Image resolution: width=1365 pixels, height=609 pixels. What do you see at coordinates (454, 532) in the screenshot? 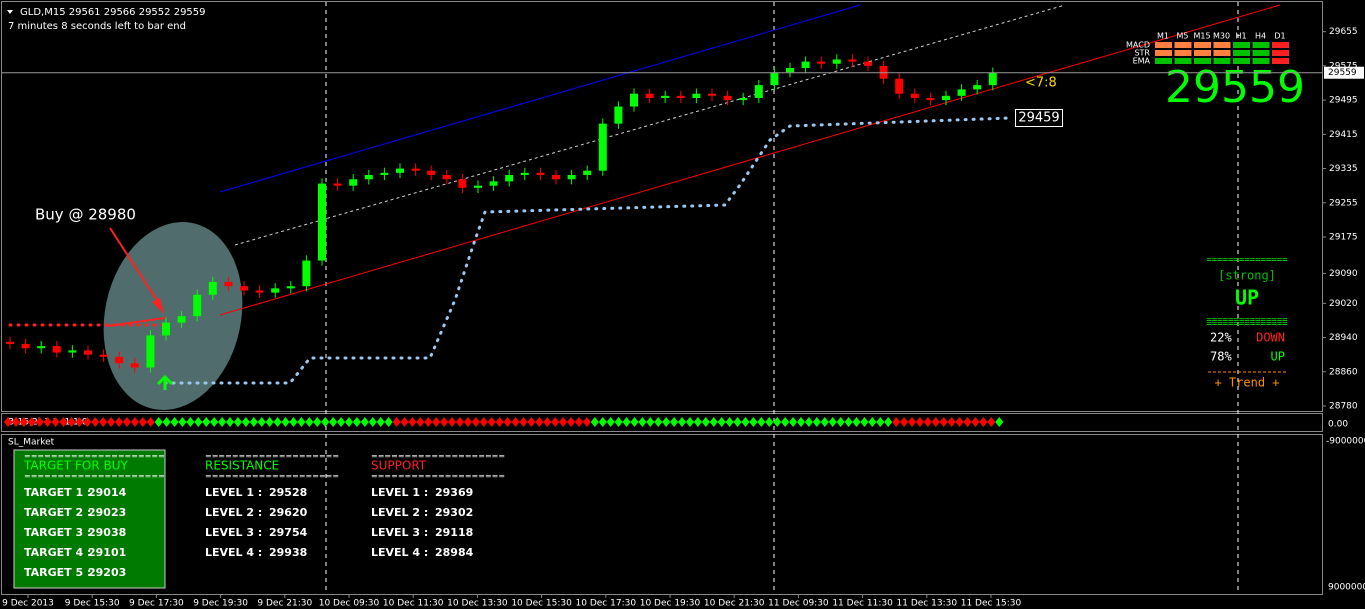
I see `row-value: 29118` at bounding box center [454, 532].